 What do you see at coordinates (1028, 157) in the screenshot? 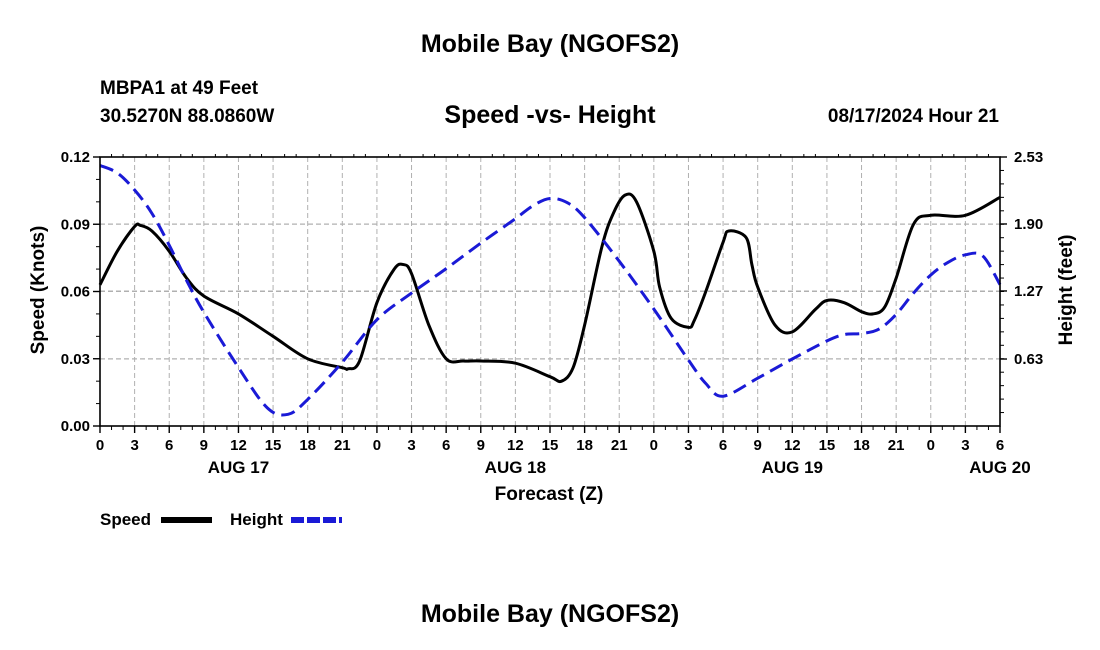
I see `y2-tick-label: 2.53` at bounding box center [1028, 157].